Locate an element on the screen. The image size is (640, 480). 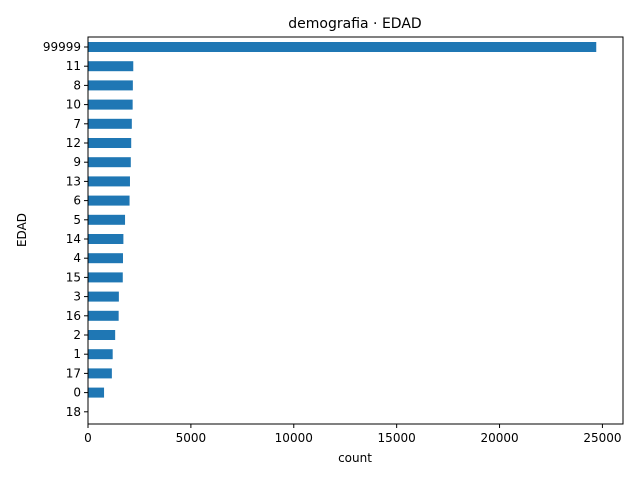
x-tick-label: 25000 is located at coordinates (602, 438).